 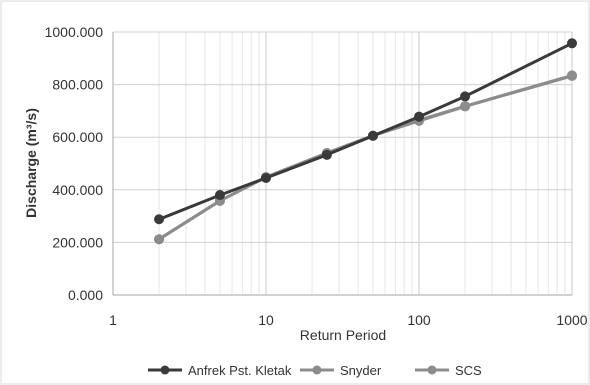 What do you see at coordinates (31, 163) in the screenshot?
I see `y-axis-title: Discharge (m³/s)` at bounding box center [31, 163].